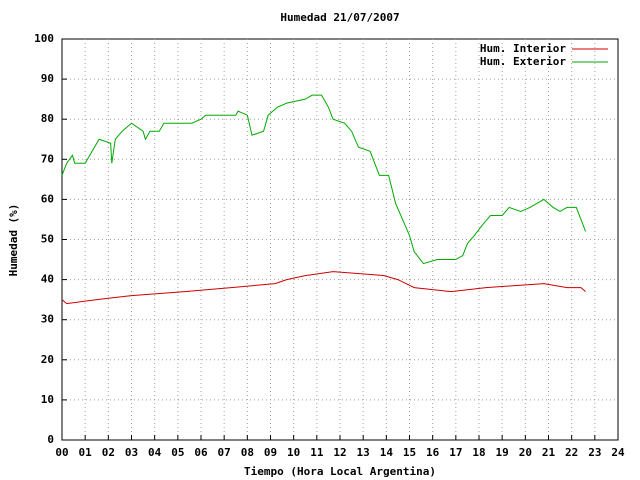 The height and width of the screenshot is (480, 640). I want to click on y-tick-label: 10, so click(47, 399).